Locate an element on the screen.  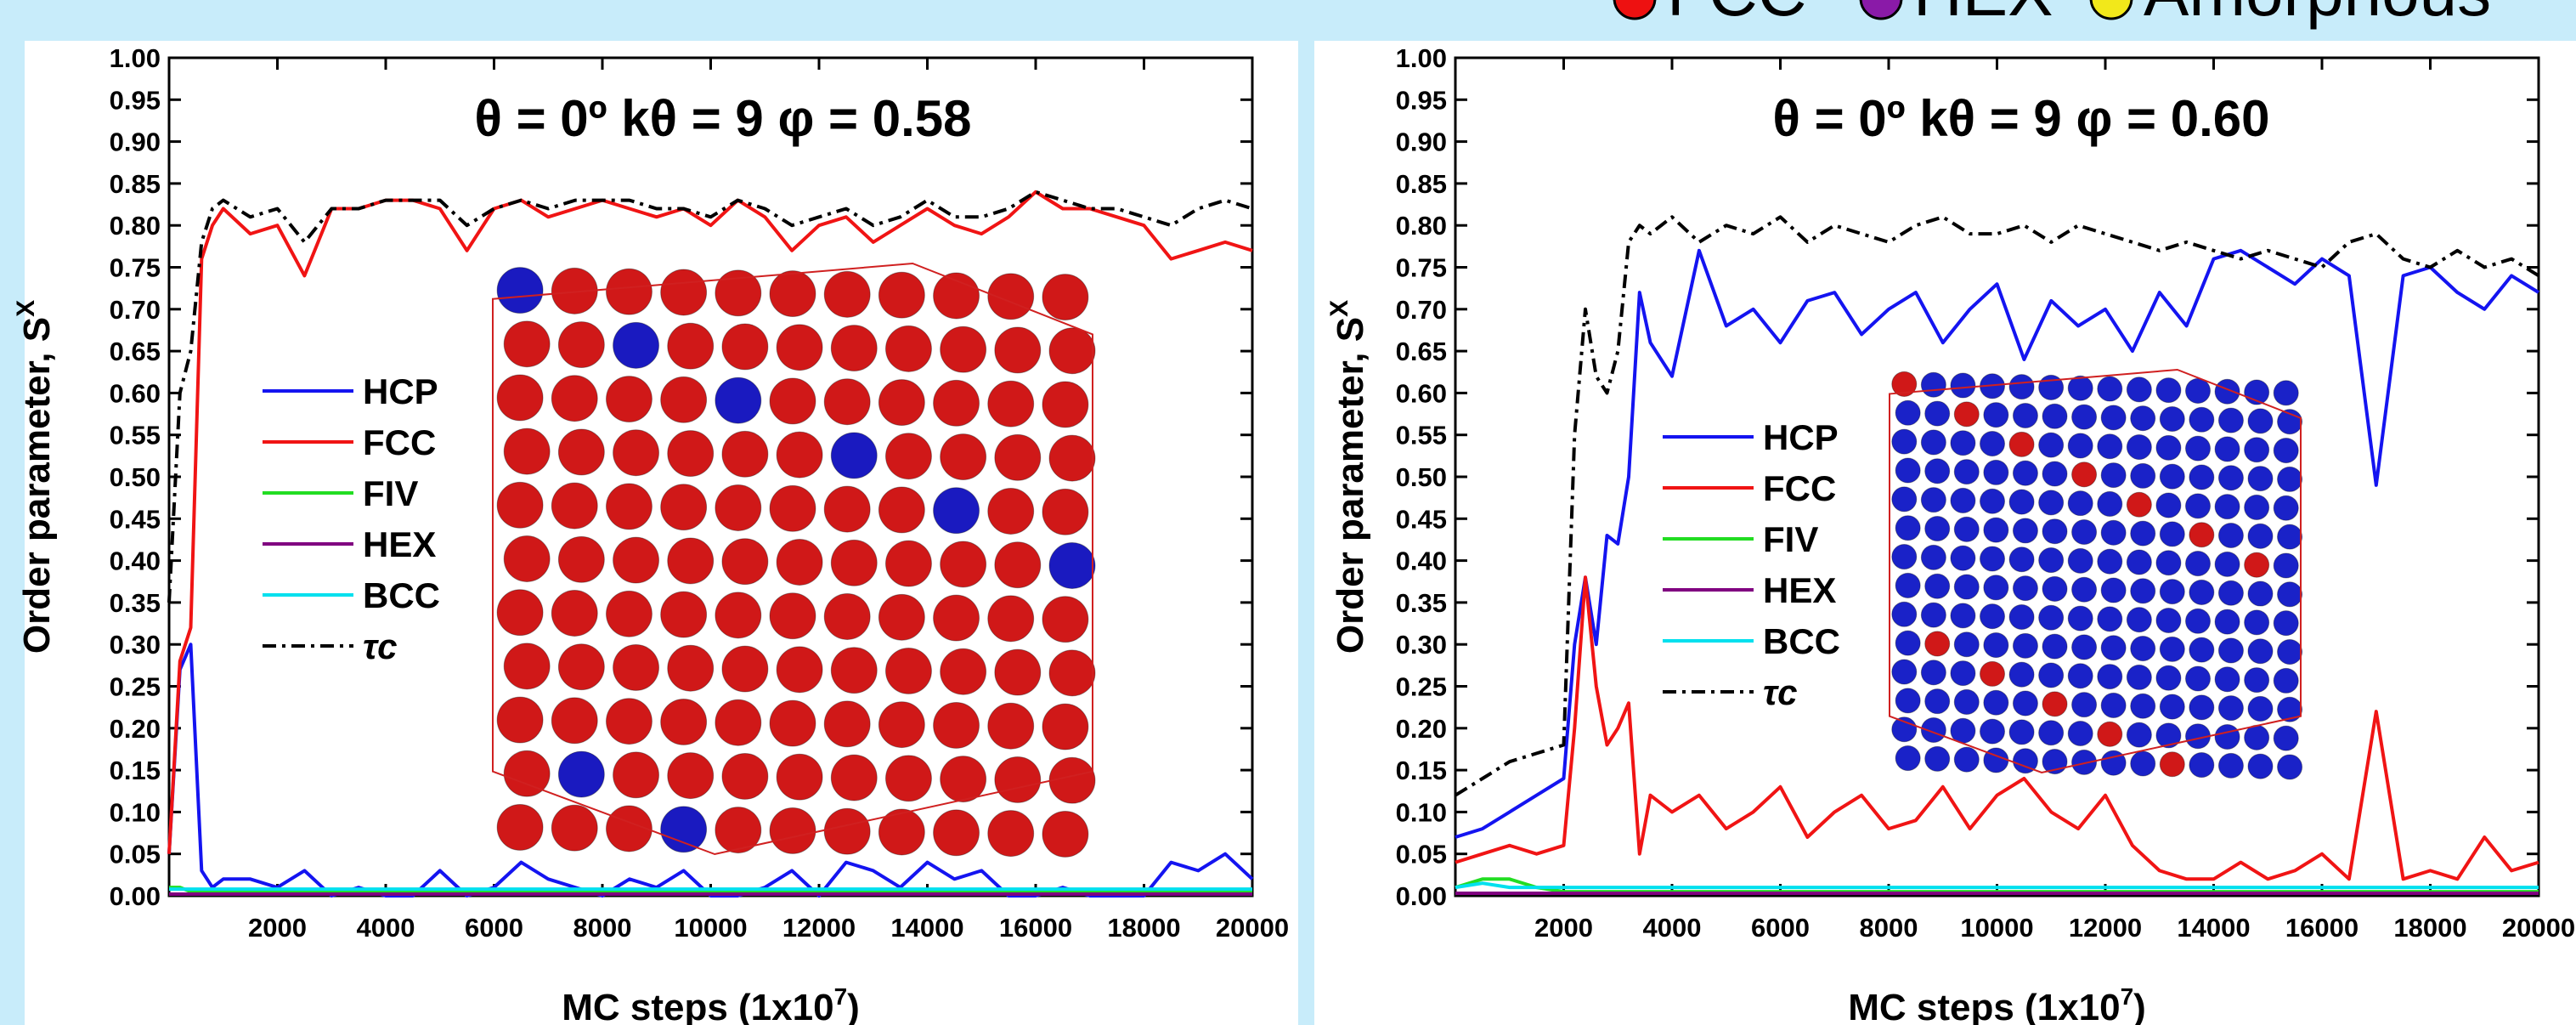
banner-legend-marker is located at coordinates (2111, 10).